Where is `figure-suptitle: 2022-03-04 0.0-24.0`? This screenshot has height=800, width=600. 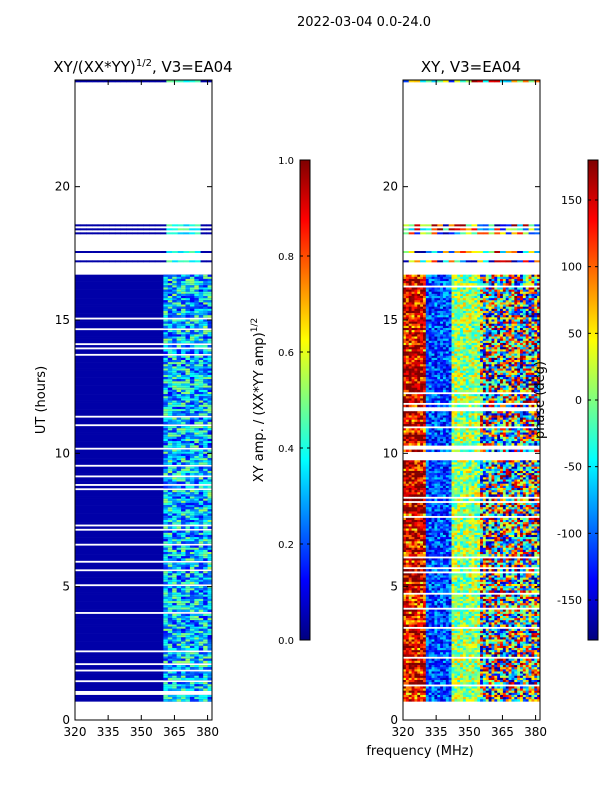
figure-suptitle: 2022-03-04 0.0-24.0 is located at coordinates (364, 22).